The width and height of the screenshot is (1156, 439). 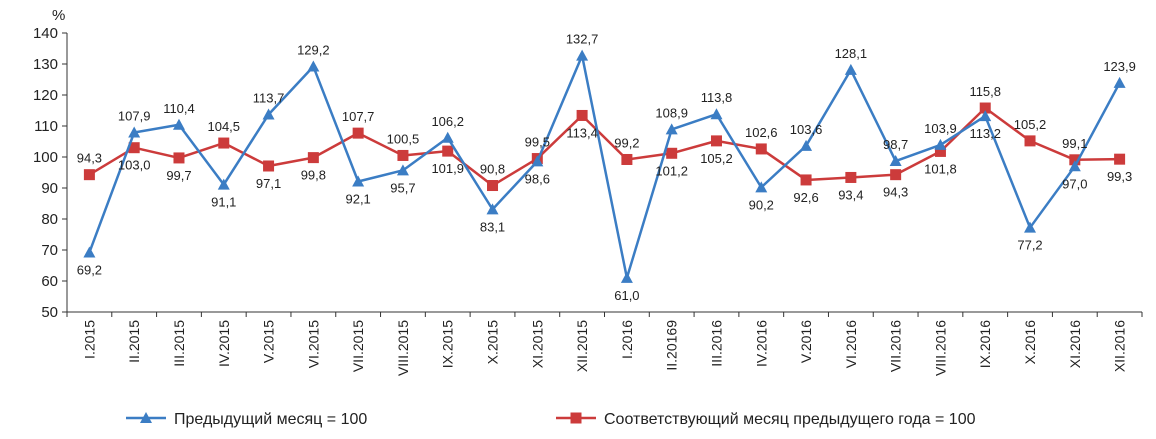 I want to click on data-label: 107,7, so click(x=358, y=116).